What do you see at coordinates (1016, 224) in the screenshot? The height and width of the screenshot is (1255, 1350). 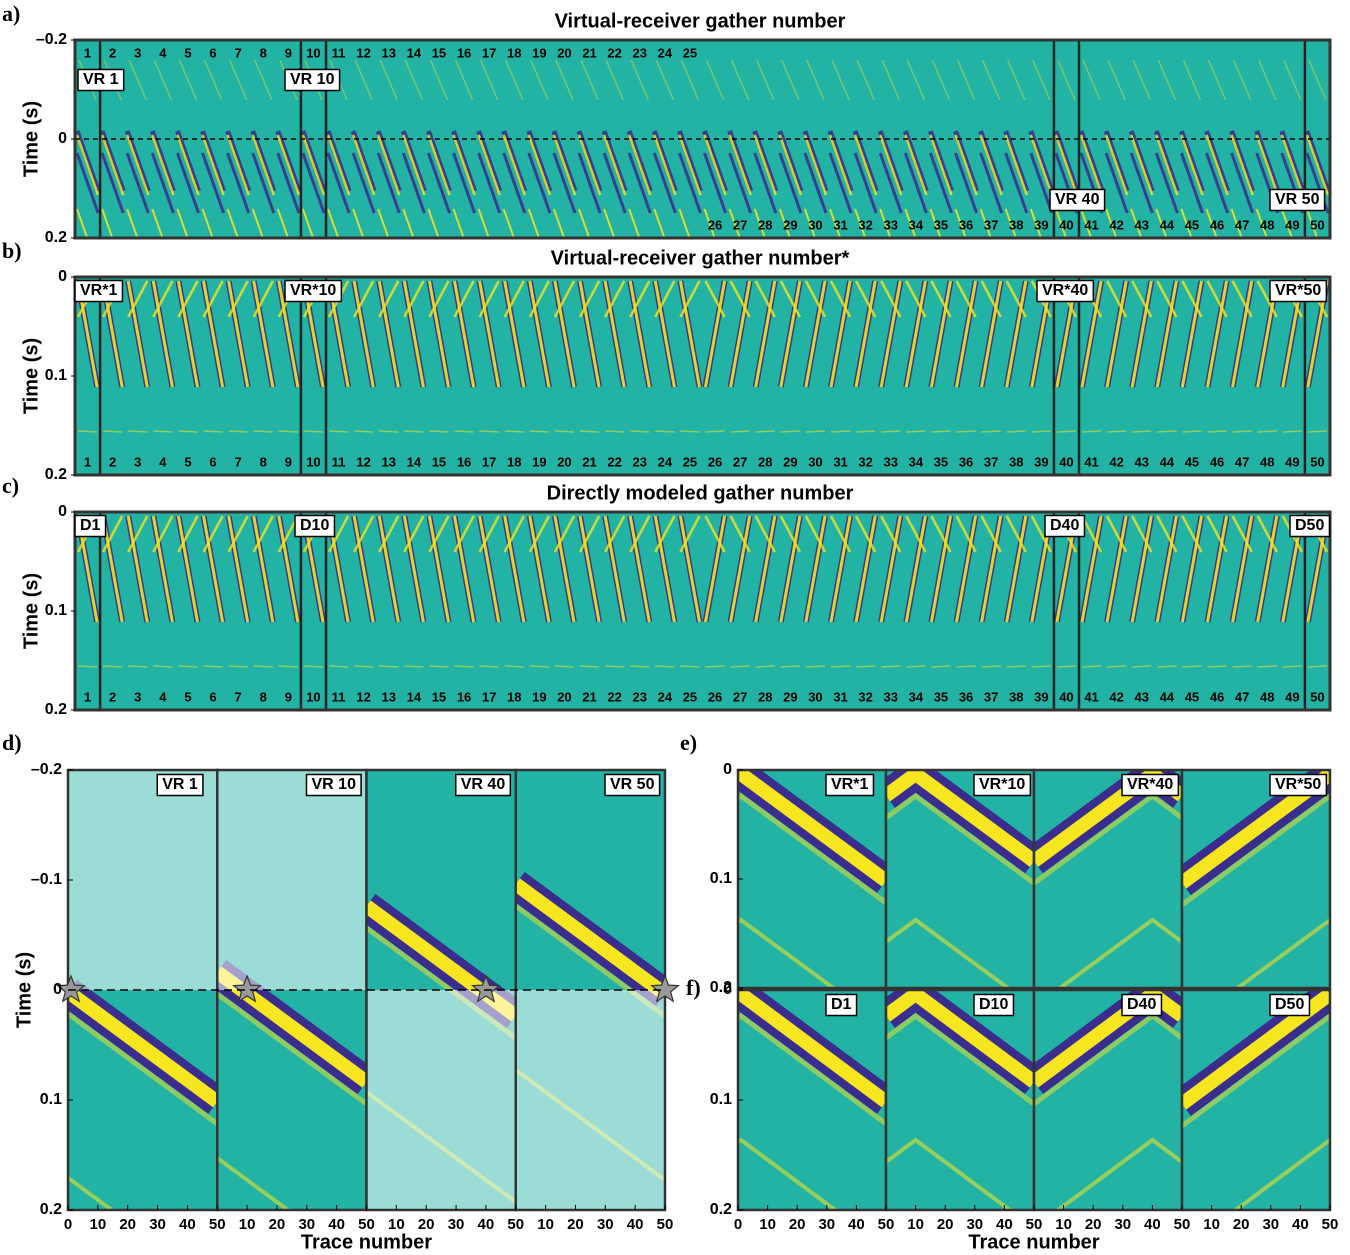 I see `gather-number: 38` at bounding box center [1016, 224].